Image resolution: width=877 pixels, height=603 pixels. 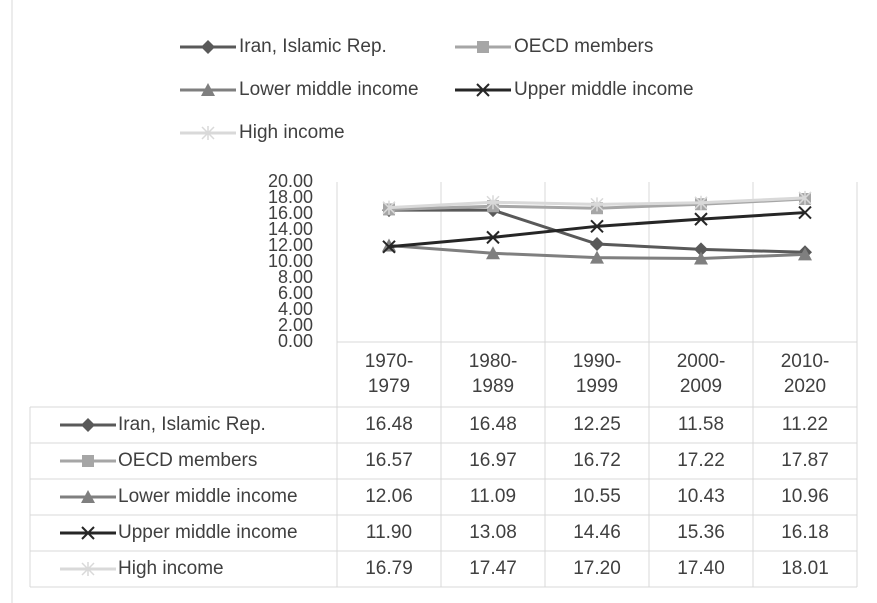 I want to click on legend-label: OECD members, so click(x=583, y=46).